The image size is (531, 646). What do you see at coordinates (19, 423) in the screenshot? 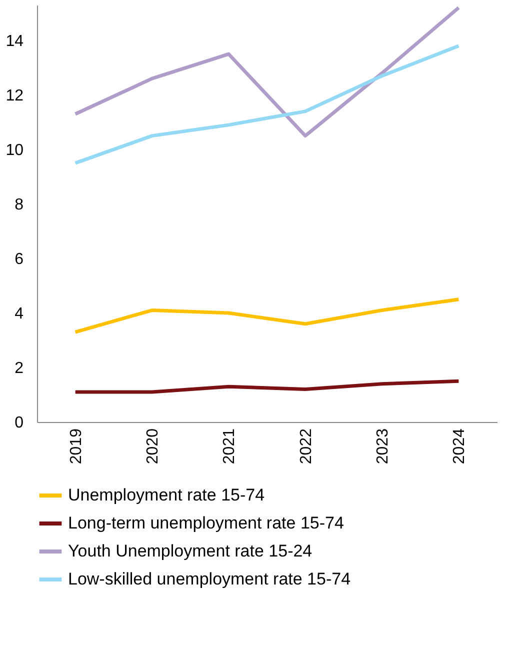
I see `y-tick-label: 0` at bounding box center [19, 423].